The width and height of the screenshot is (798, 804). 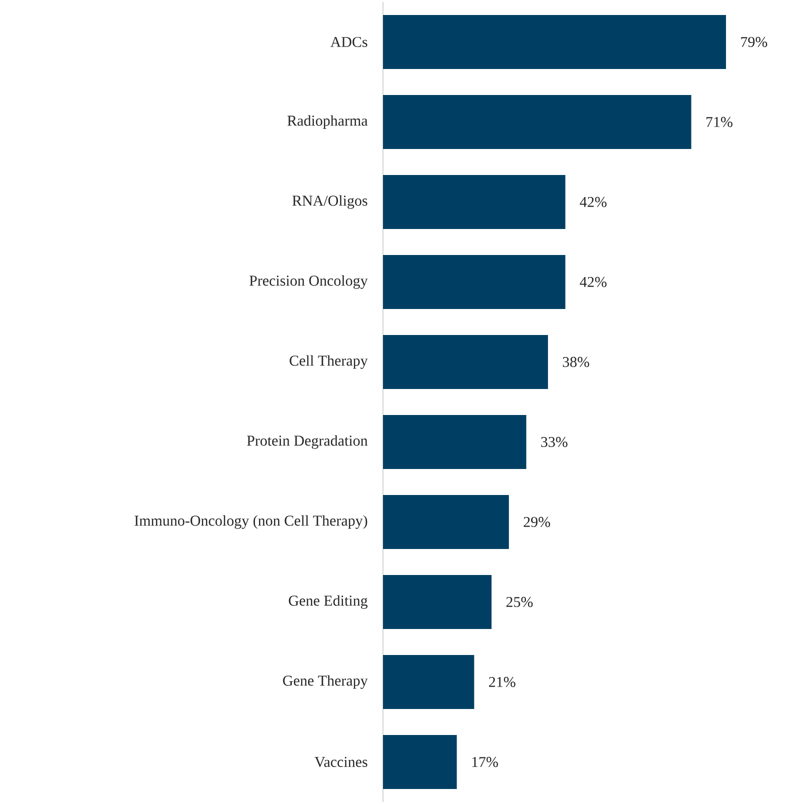 I want to click on data-label: 79%, so click(x=754, y=42).